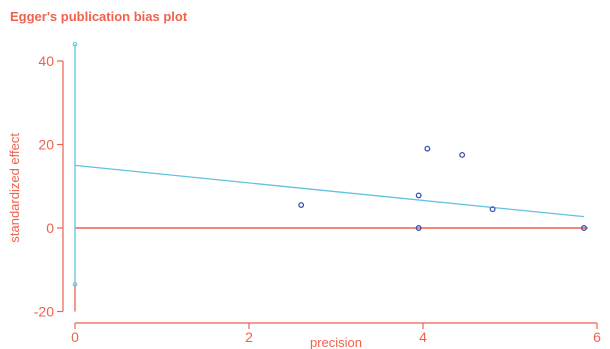 Image resolution: width=610 pixels, height=349 pixels. Describe the element at coordinates (99, 16) in the screenshot. I see `chart-title: Egger's publication bias plot` at that location.